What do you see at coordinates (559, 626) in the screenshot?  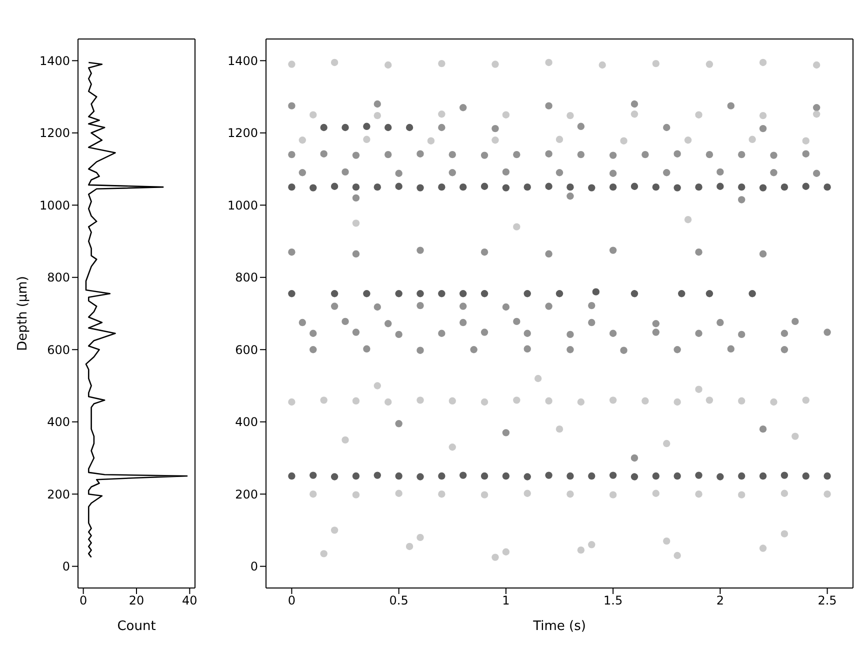 I see `x-axis-title: Time (s)` at bounding box center [559, 626].